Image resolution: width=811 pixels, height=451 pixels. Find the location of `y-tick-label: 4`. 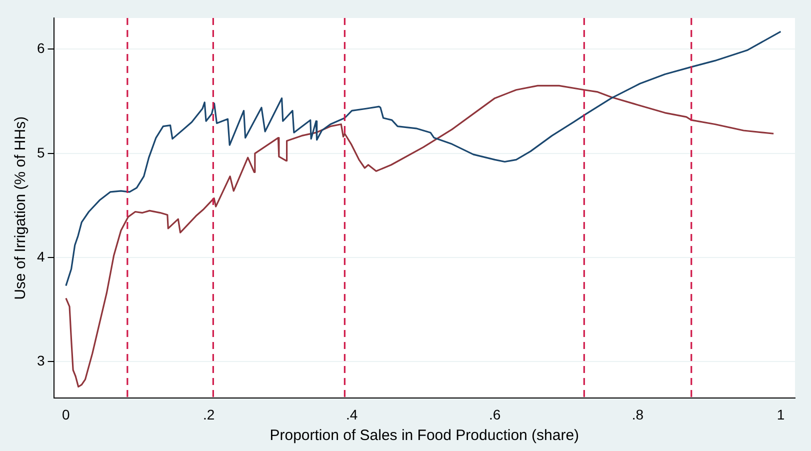

y-tick-label: 4 is located at coordinates (40, 256).